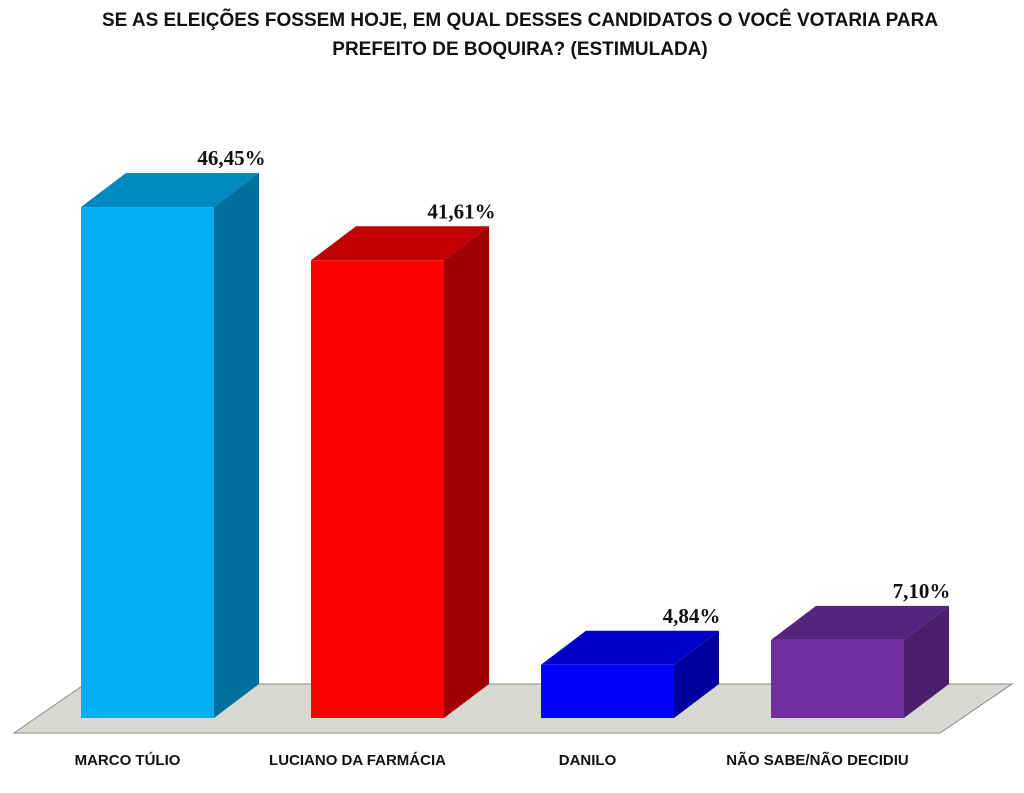  I want to click on bar-front-luciano-da-farmacia, so click(377, 489).